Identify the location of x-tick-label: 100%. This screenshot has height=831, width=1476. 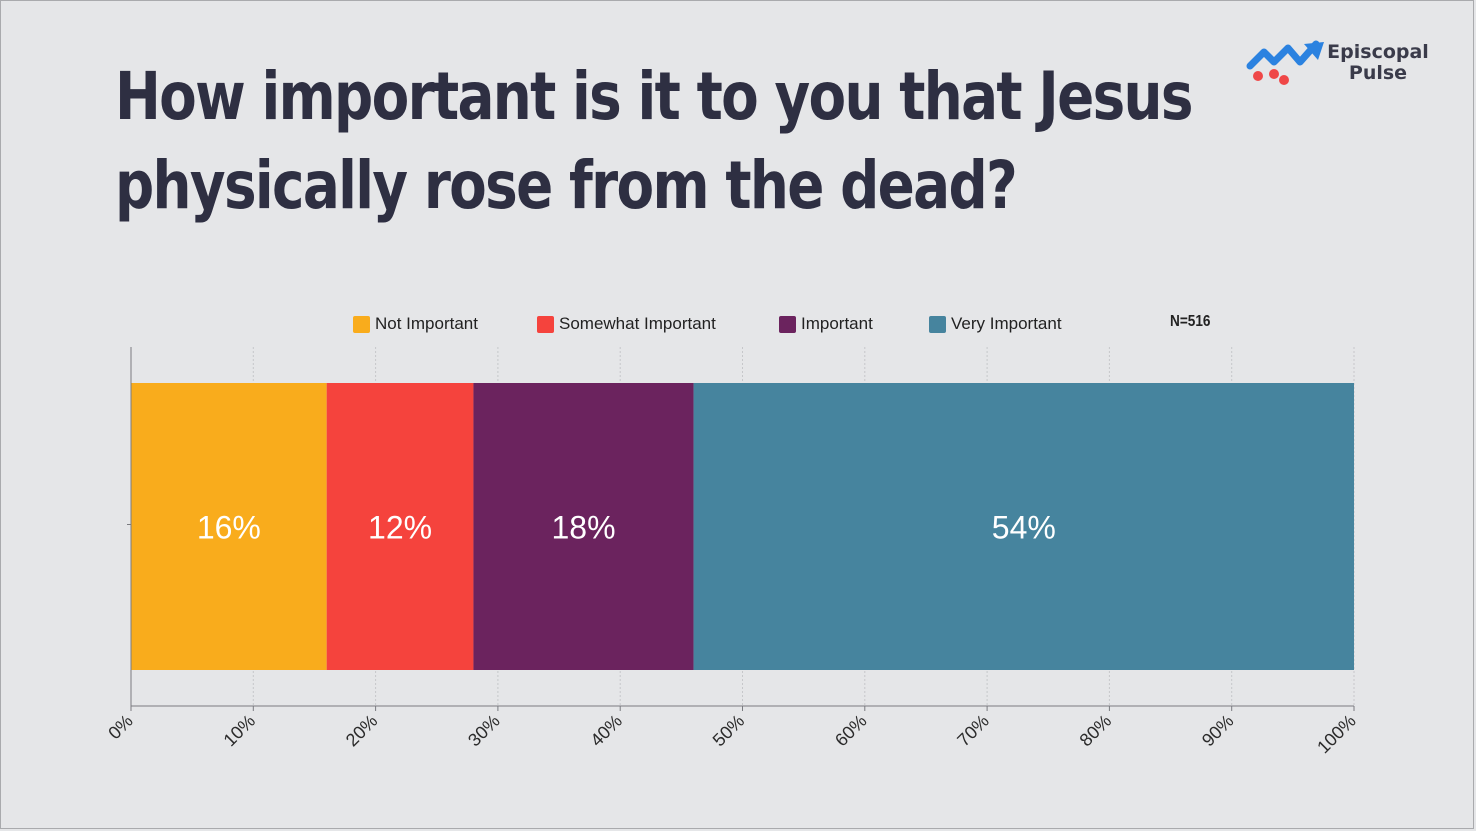
(1336, 734).